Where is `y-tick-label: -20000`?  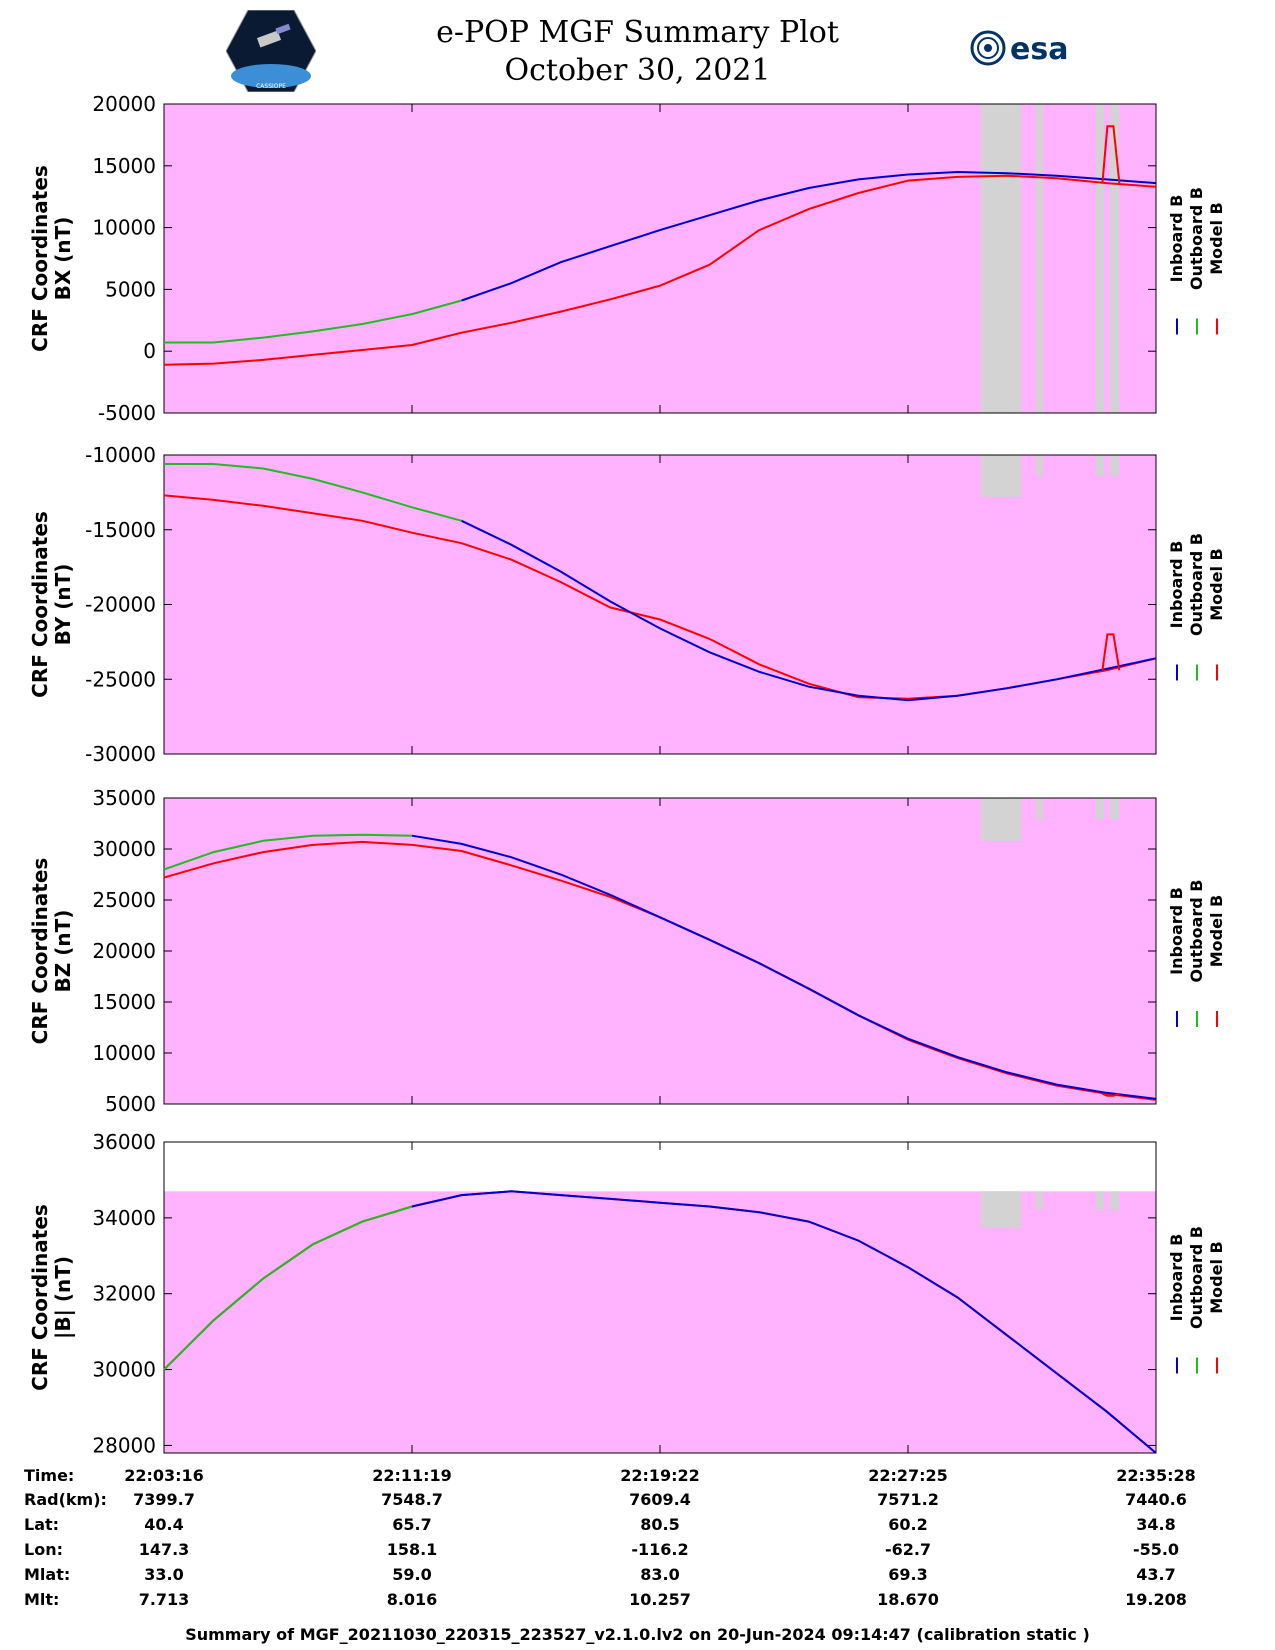 y-tick-label: -20000 is located at coordinates (120, 605).